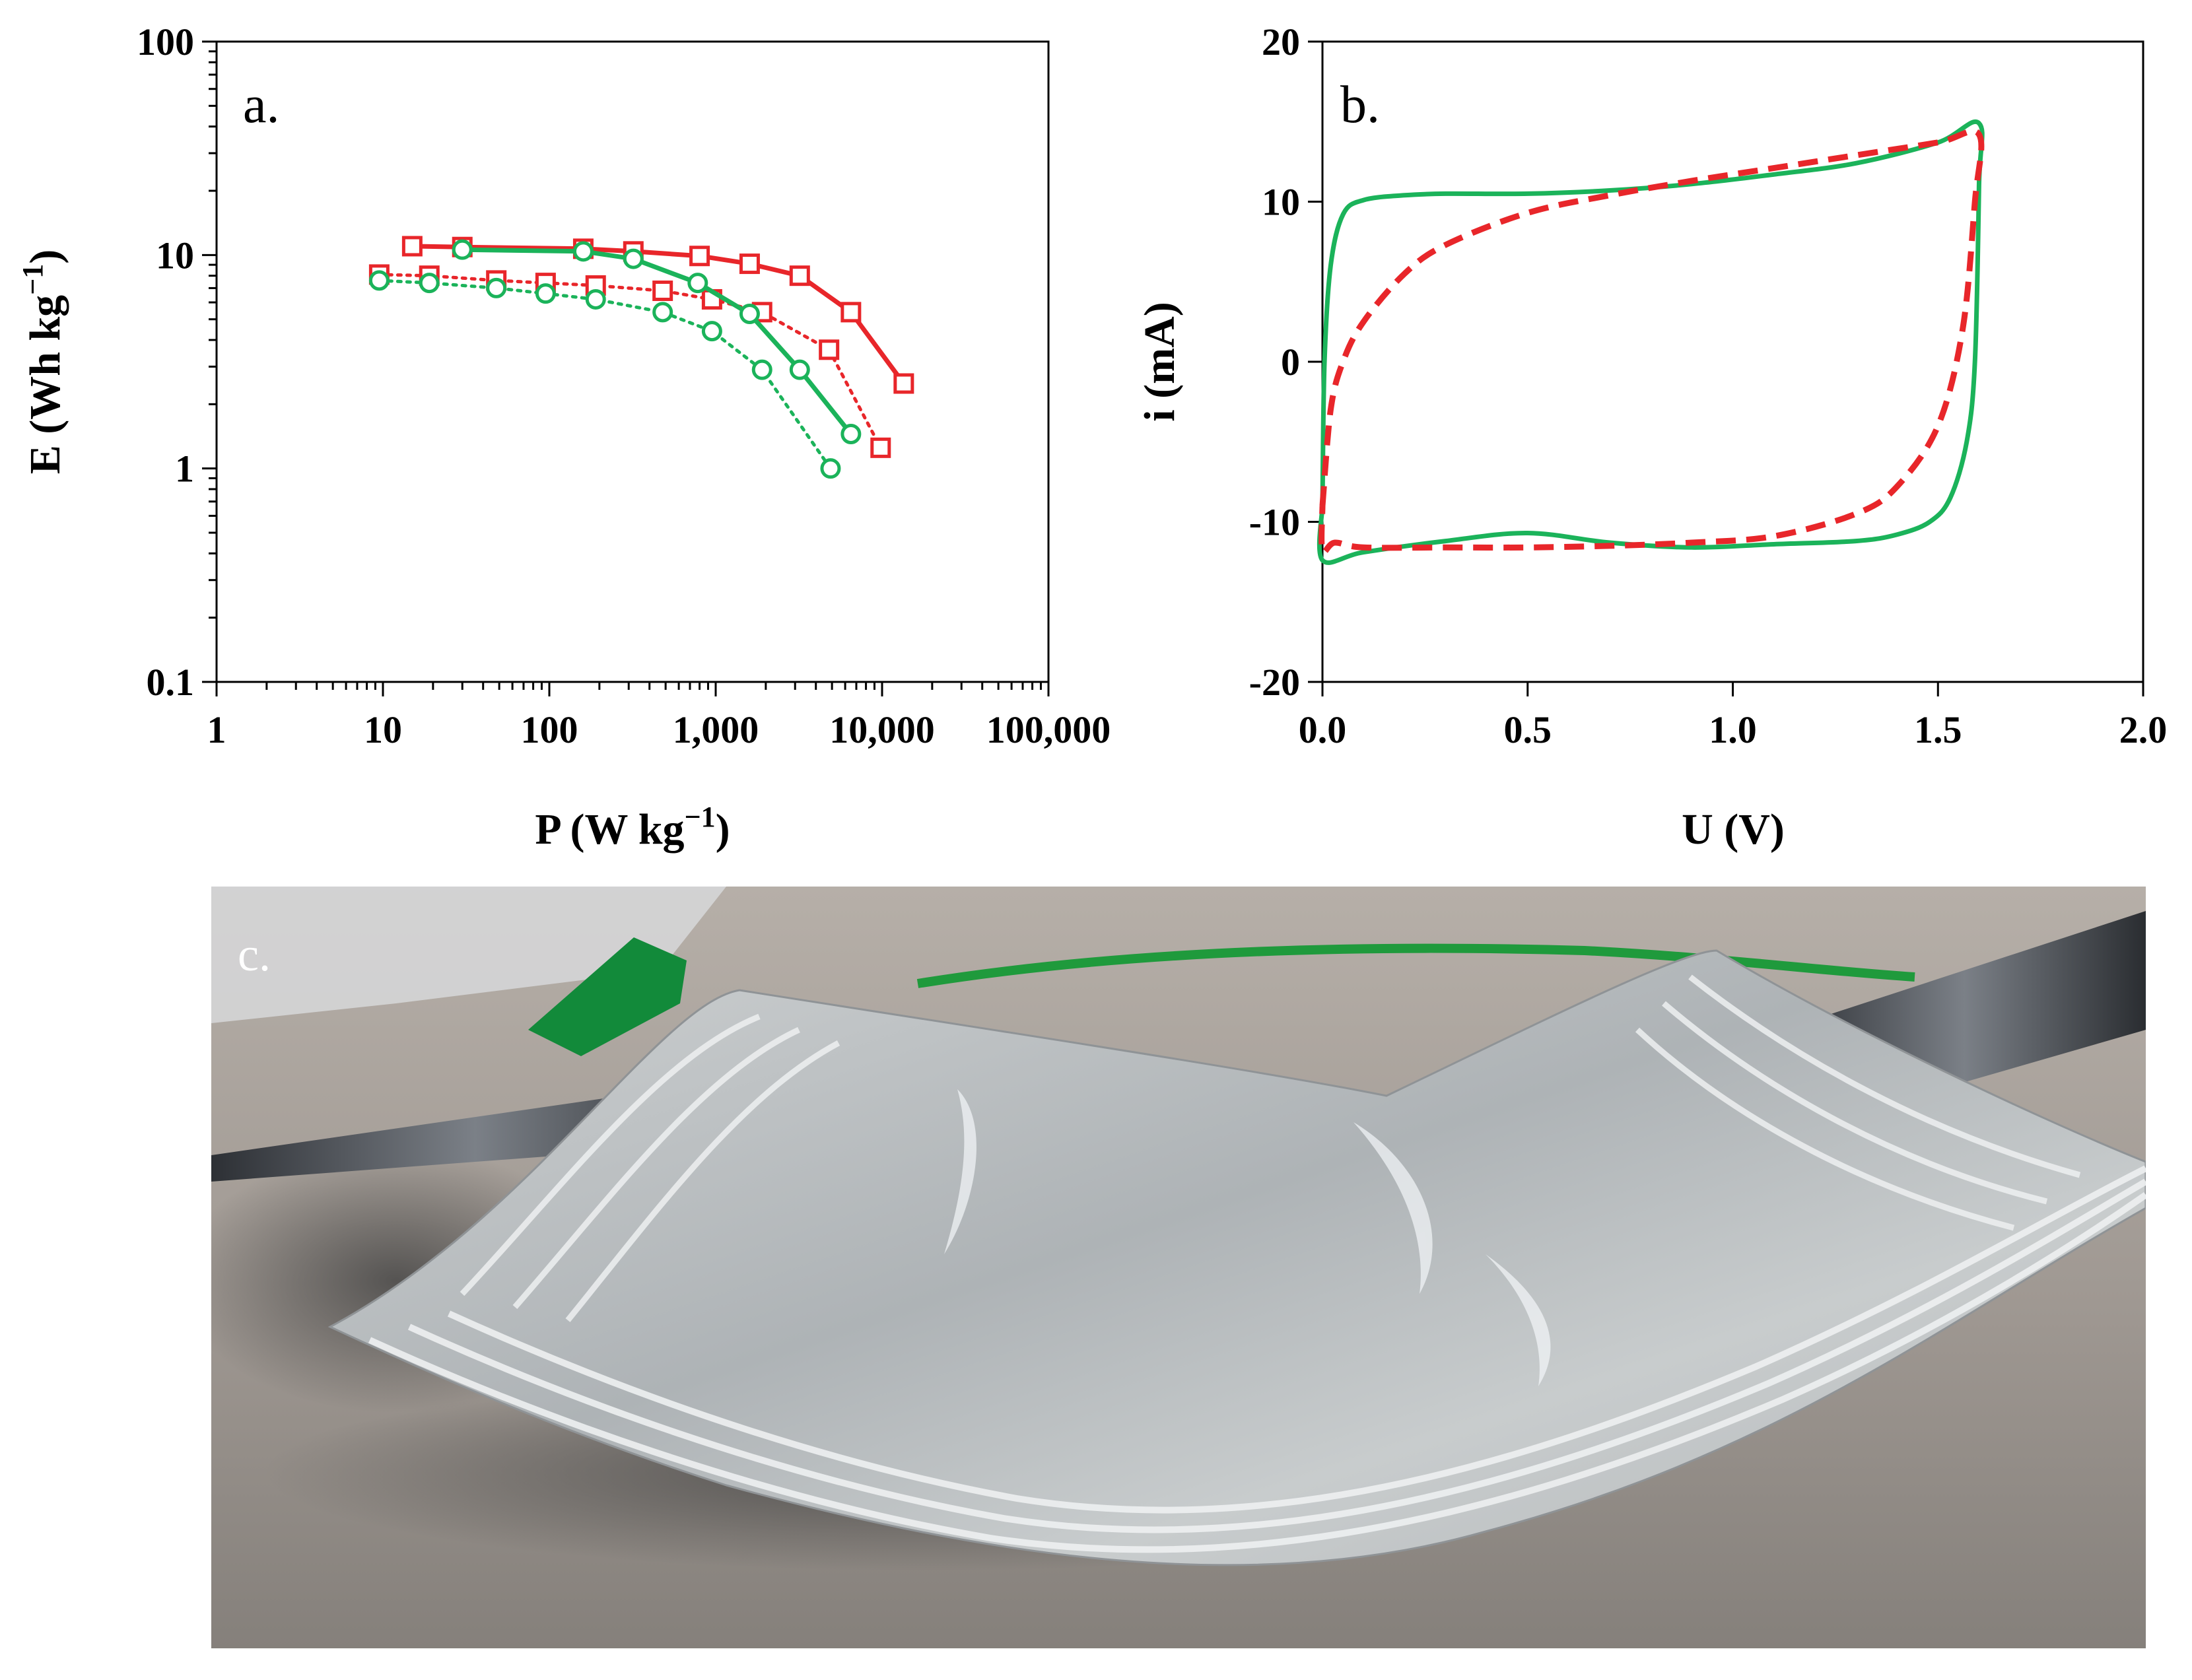 The image size is (2192, 1680). I want to click on chart-b-x-tick-label: 1.5, so click(1938, 730).